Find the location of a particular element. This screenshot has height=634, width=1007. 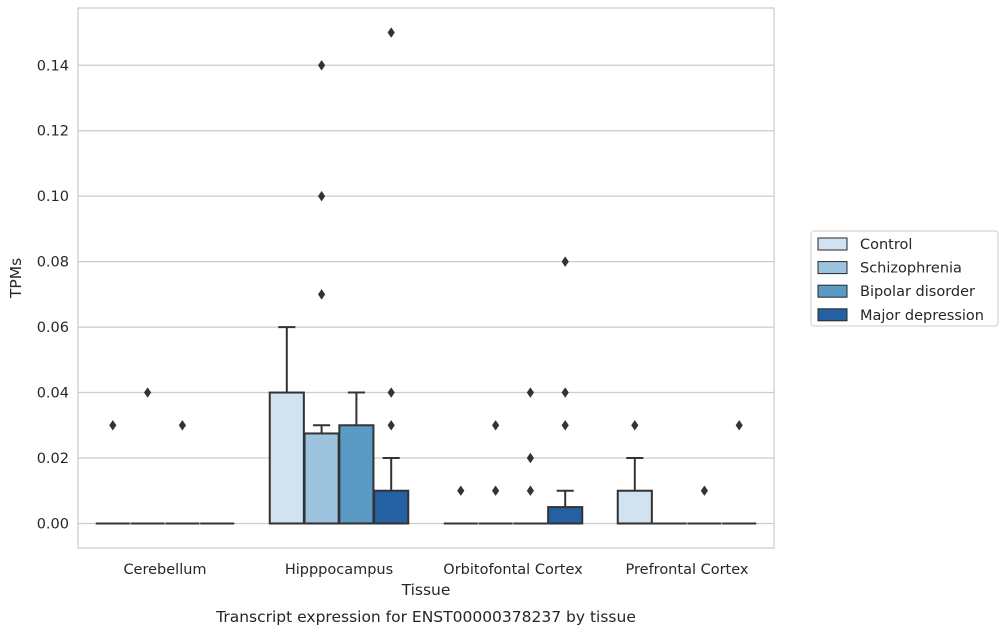

x-tick-label: Prefrontal Cortex is located at coordinates (687, 570).